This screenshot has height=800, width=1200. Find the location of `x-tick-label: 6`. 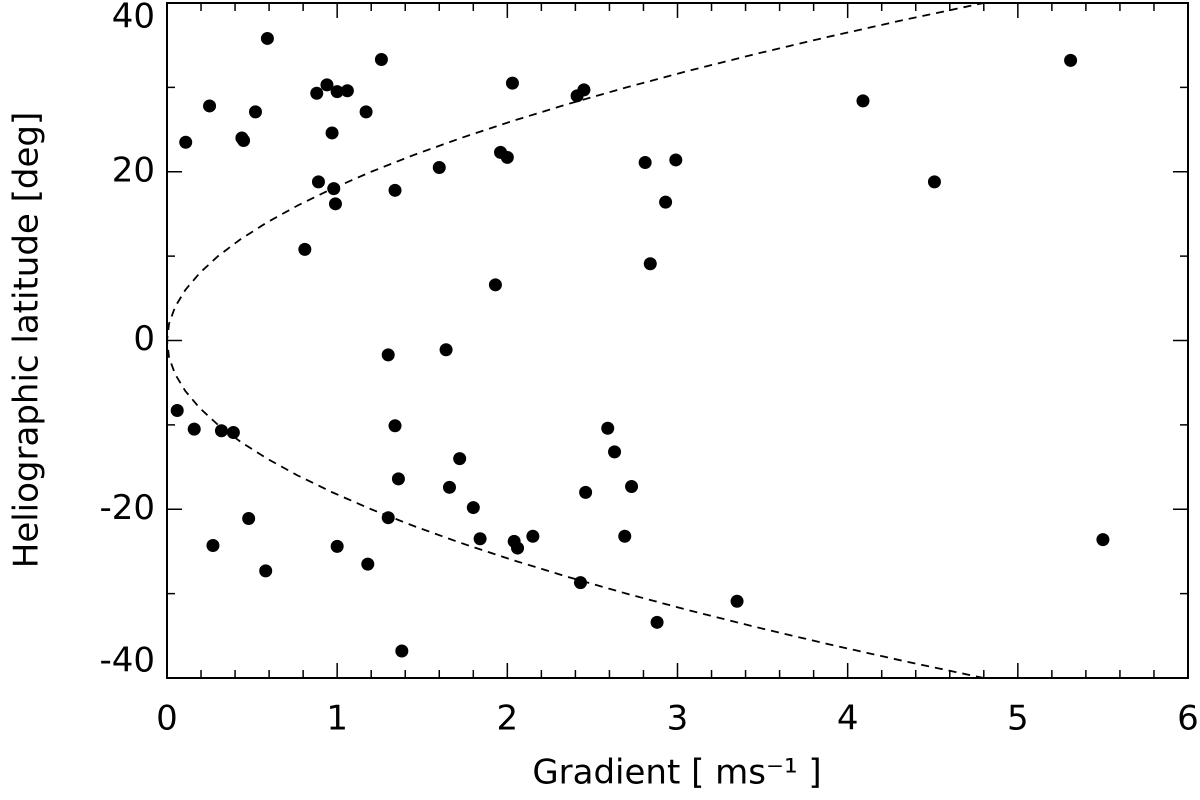

x-tick-label: 6 is located at coordinates (1188, 719).